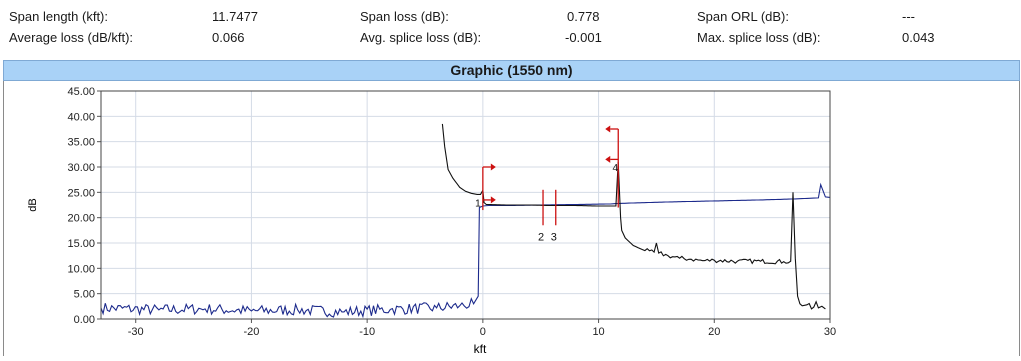  Describe the element at coordinates (251, 332) in the screenshot. I see `x-tick-label: -20` at that location.